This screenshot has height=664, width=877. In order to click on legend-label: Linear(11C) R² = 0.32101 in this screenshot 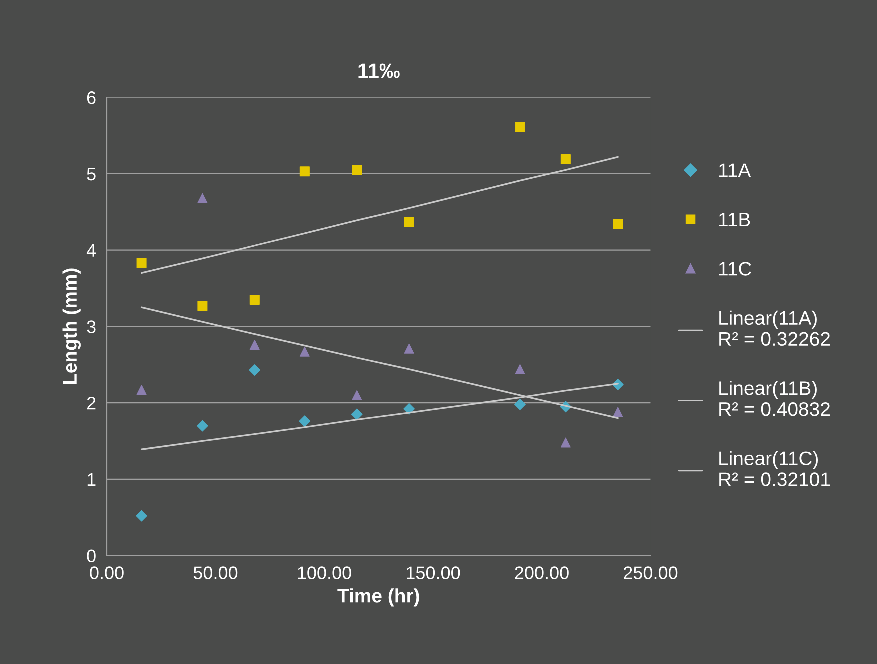, I will do `click(775, 468)`.